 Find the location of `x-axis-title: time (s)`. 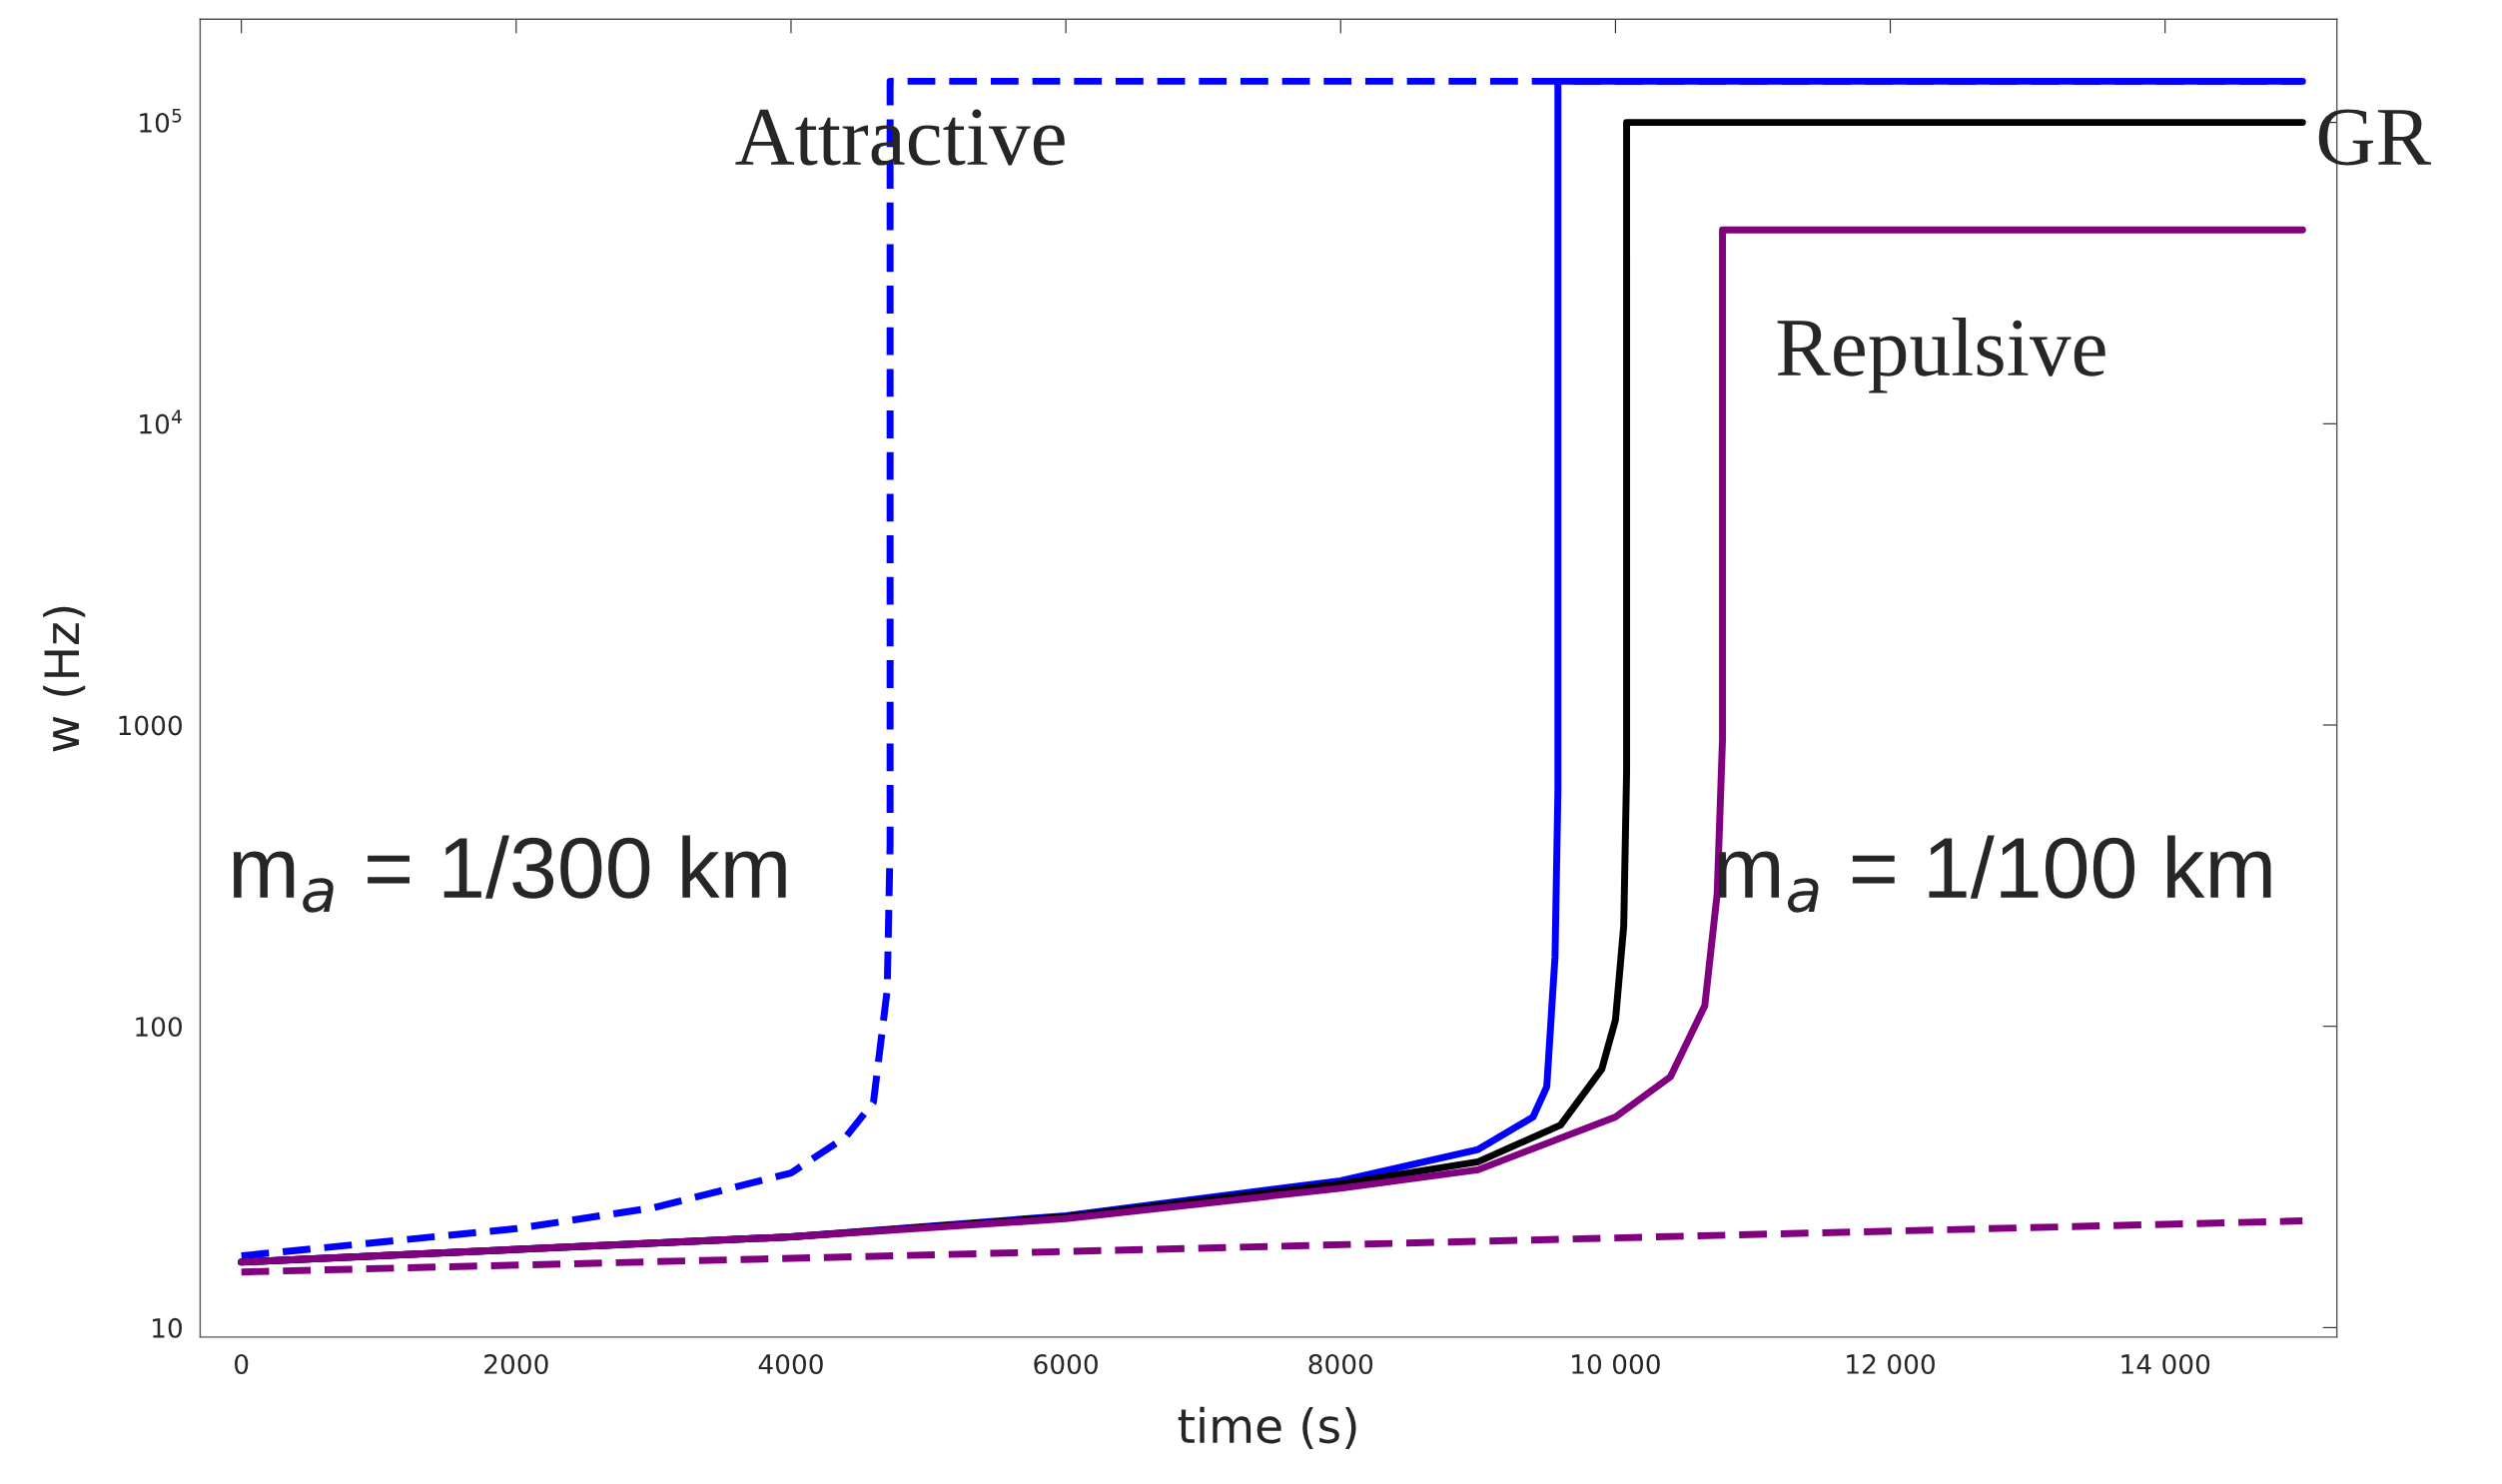

x-axis-title: time (s) is located at coordinates (1267, 1427).